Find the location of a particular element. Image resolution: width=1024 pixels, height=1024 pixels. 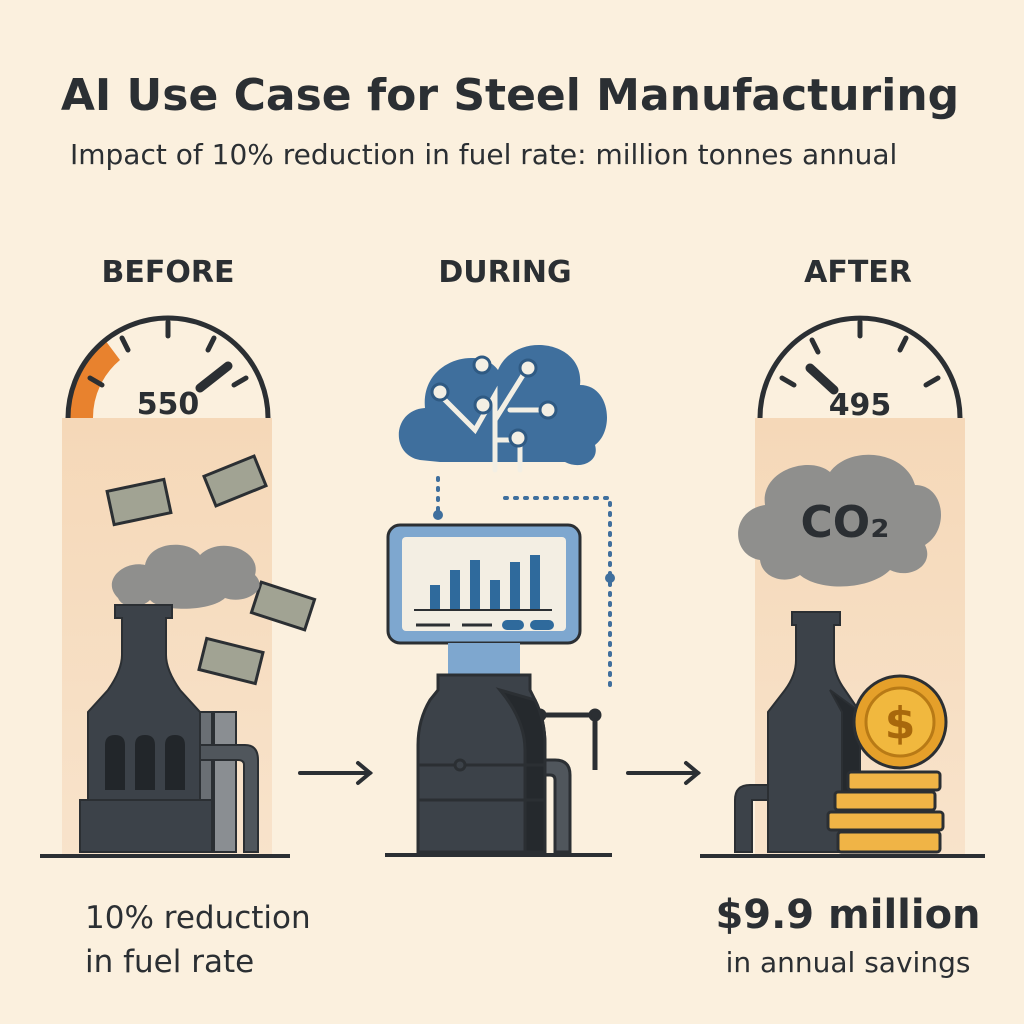

arrow is located at coordinates (500, 773).